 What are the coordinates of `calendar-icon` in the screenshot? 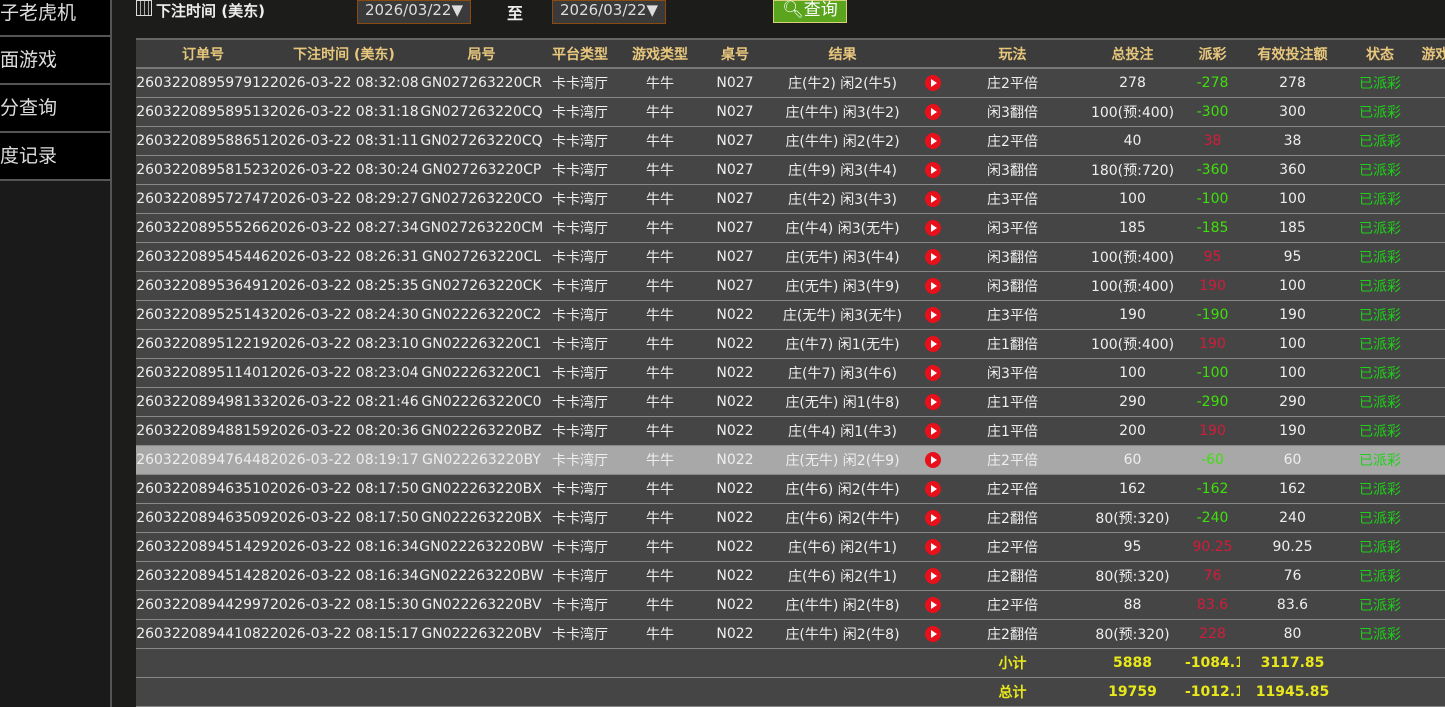 It's located at (144, 8).